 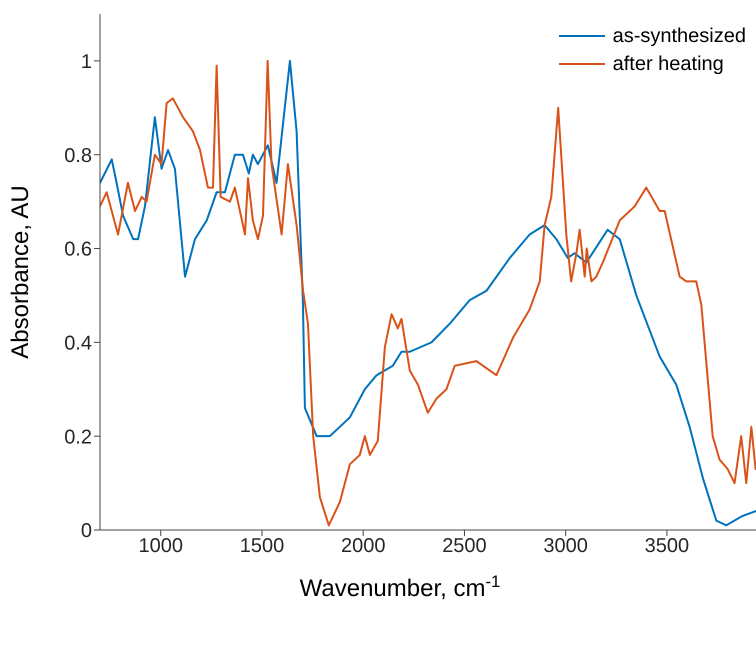 I want to click on x-tick-label: 3000, so click(x=565, y=546).